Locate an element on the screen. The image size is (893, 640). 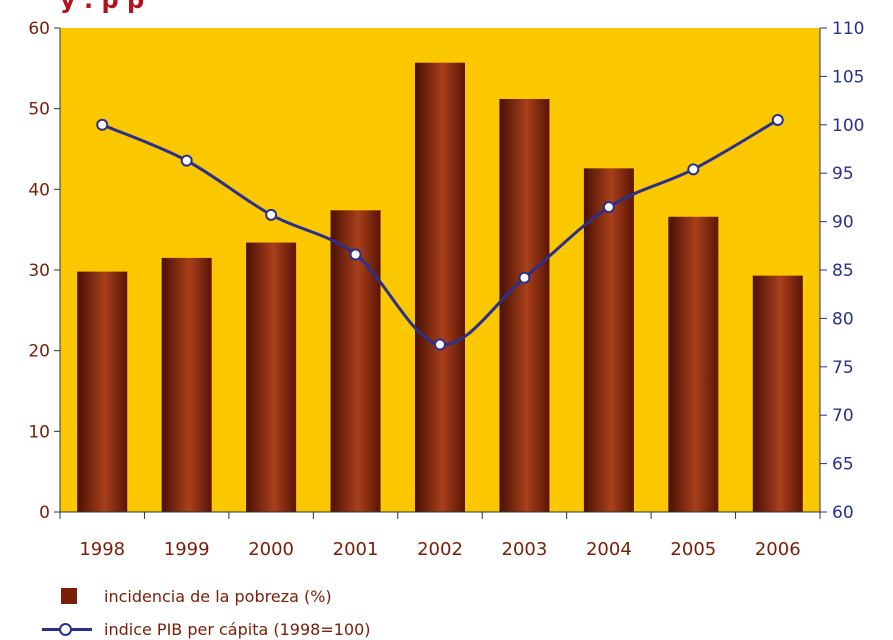
y-right-tick-label: 90 is located at coordinates (843, 223).